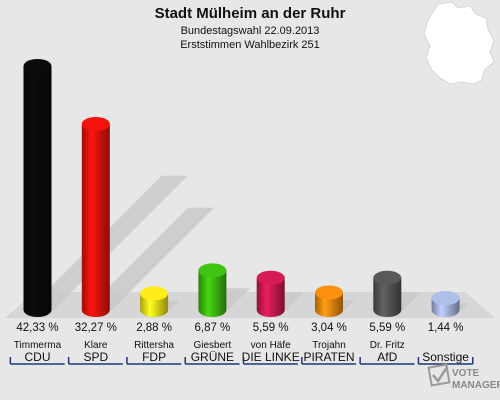 The image size is (500, 400). I want to click on bar-cap-gr-ne, so click(212, 270).